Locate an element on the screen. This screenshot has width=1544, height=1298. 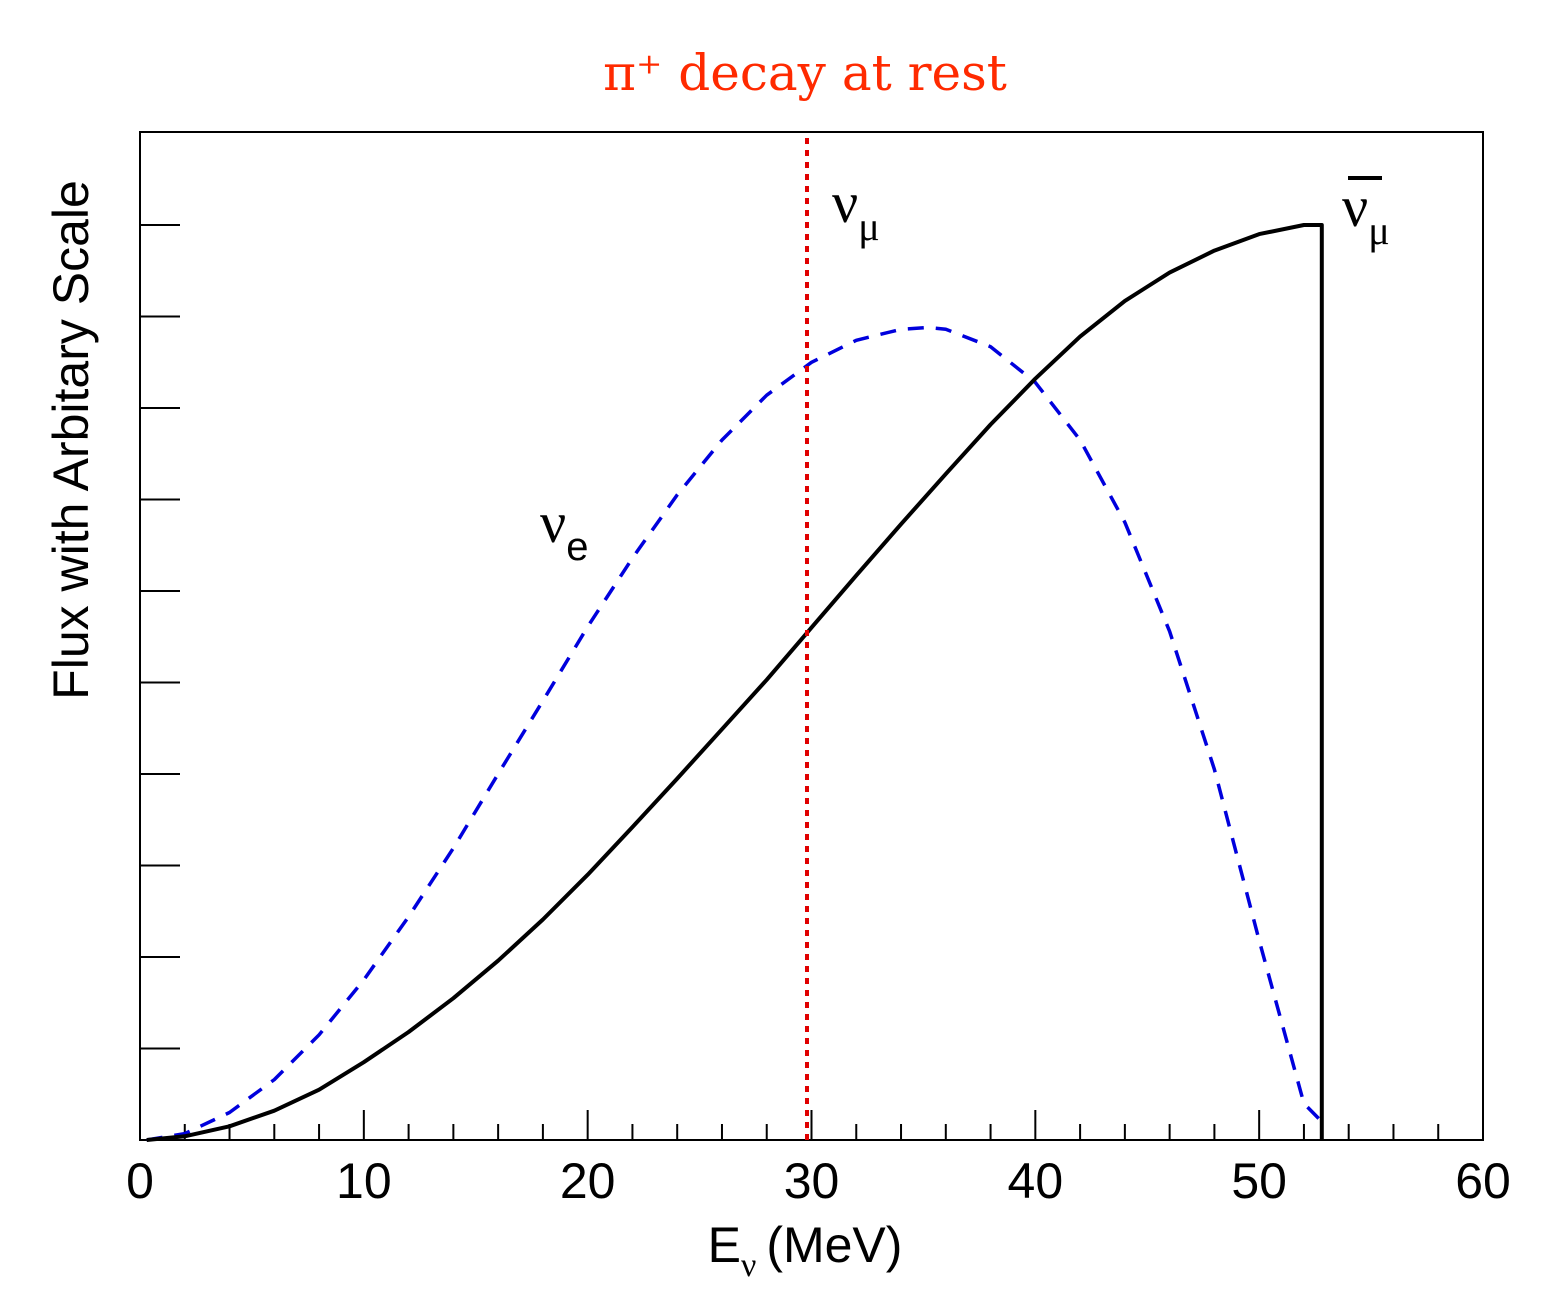
x-tick-label: 30 is located at coordinates (812, 1181).